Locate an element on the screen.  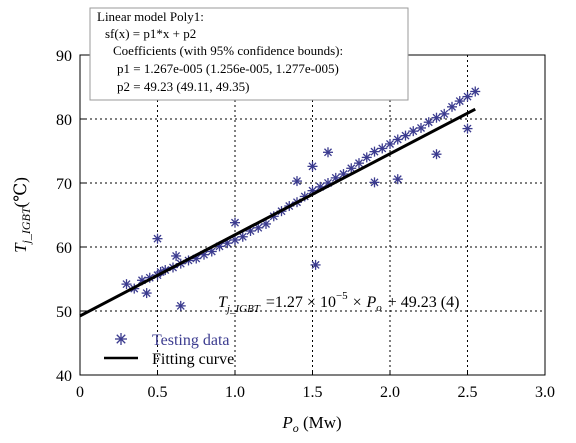
x-tick-label: 3.0 is located at coordinates (545, 392).